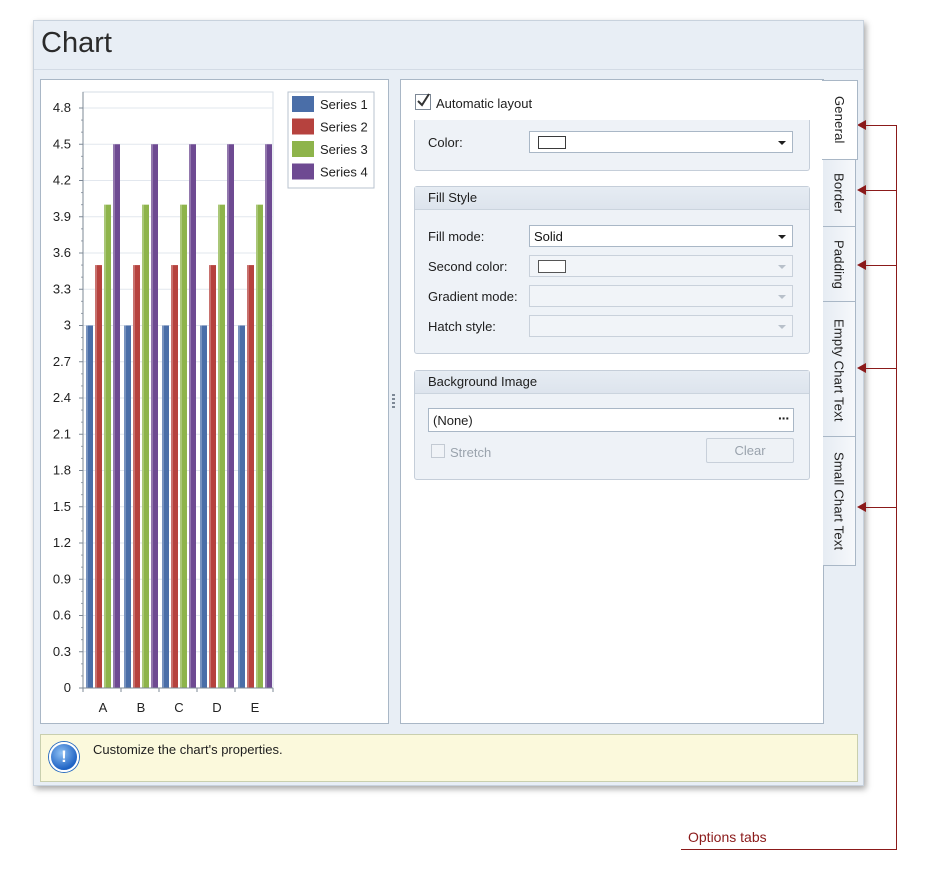 Image resolution: width=930 pixels, height=878 pixels. I want to click on bar-B-s2, so click(136, 476).